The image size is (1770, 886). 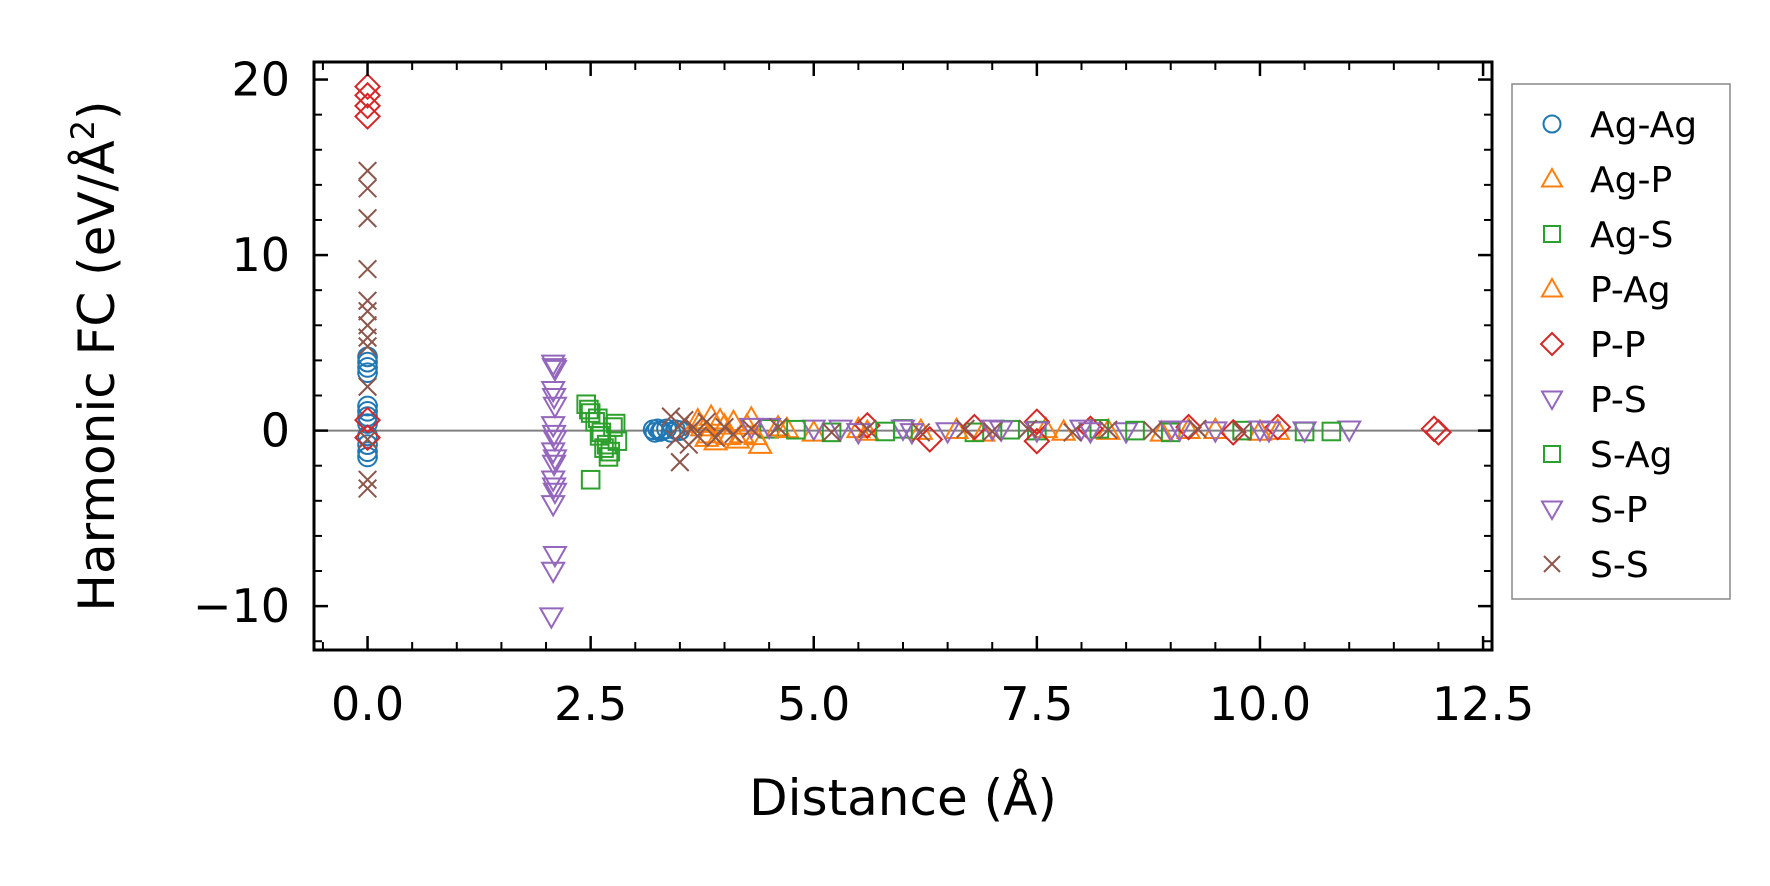 I want to click on legend-label: Ag-S, so click(x=1631, y=235).